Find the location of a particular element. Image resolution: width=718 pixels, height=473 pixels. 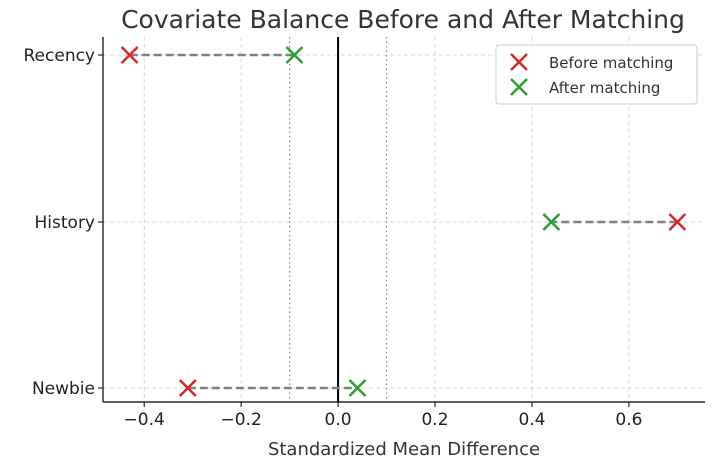

y-ticks: Newbie History Recency is located at coordinates (63, 222).